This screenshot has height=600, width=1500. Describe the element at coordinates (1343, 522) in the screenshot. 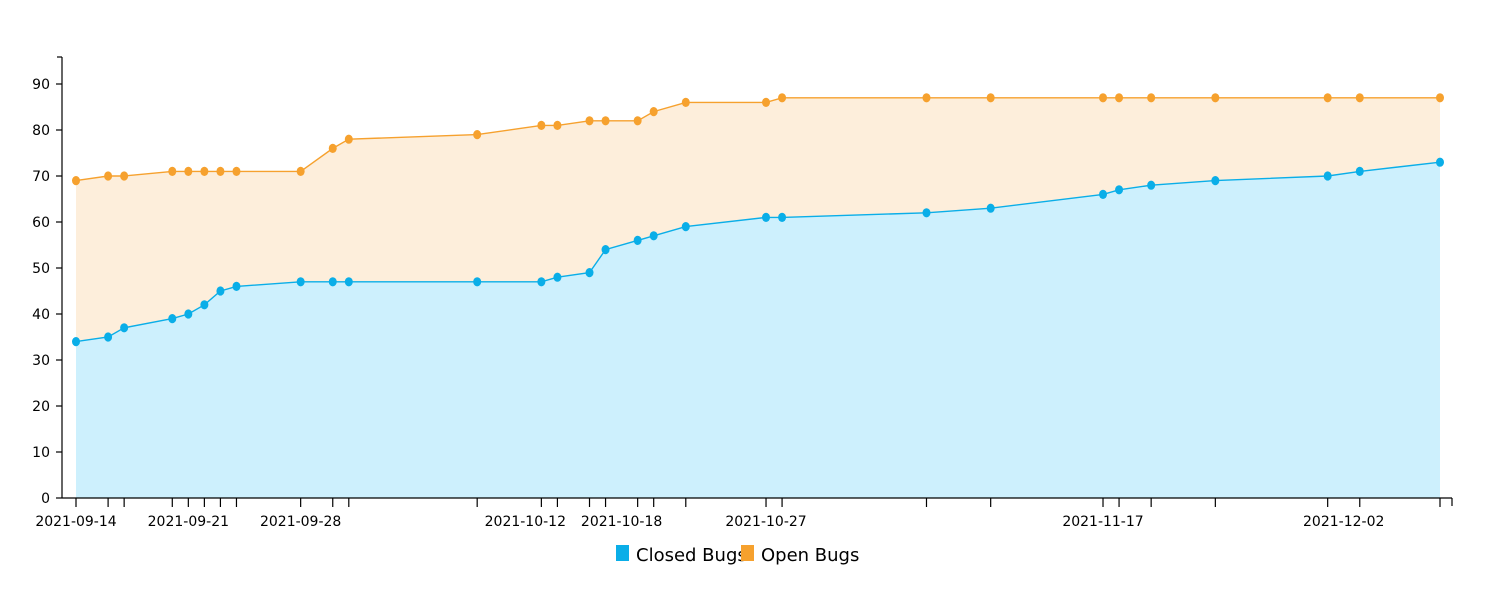

I see `x-tick-label: 2021-12-02` at that location.